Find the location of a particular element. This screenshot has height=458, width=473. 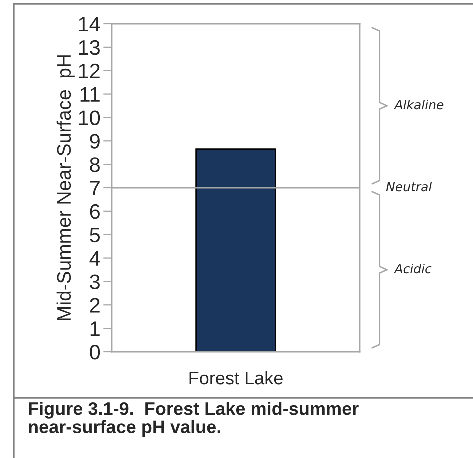

y-tick-label: 1 is located at coordinates (95, 329).